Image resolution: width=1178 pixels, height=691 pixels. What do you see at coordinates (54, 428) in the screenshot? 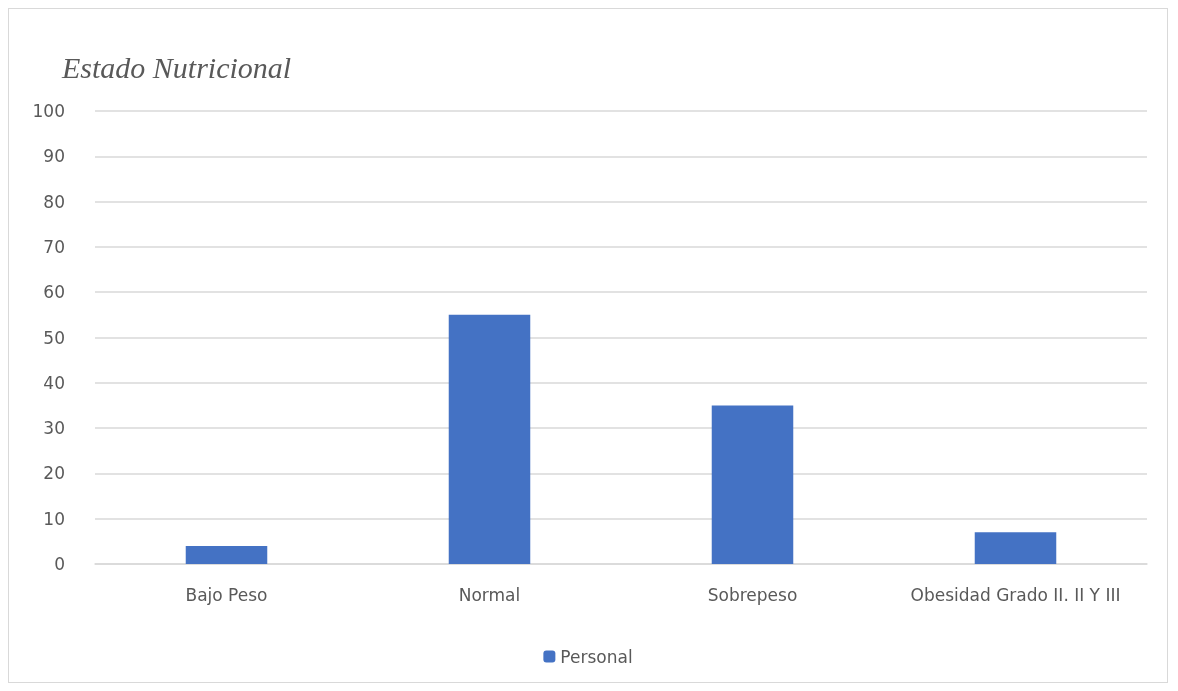
I see `y-tick-label: 30` at bounding box center [54, 428].